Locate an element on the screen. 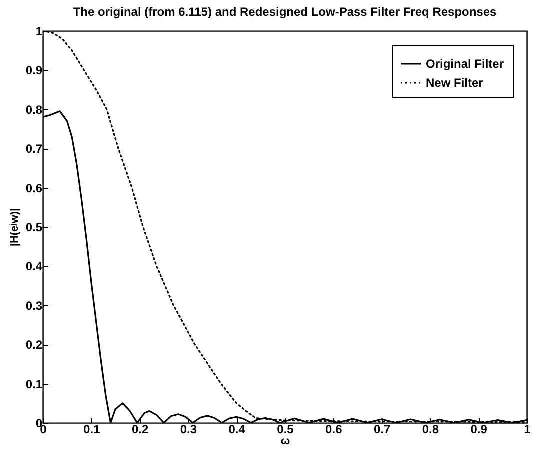 The height and width of the screenshot is (449, 545). y-tick-label: 0.3 is located at coordinates (34, 305).